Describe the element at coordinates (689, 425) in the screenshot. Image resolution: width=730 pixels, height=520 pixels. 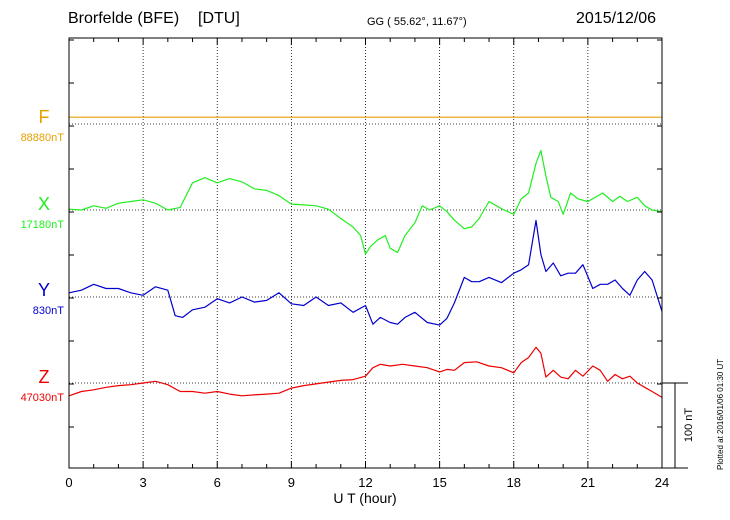
I see `scale-bar-label: 100 nT` at that location.